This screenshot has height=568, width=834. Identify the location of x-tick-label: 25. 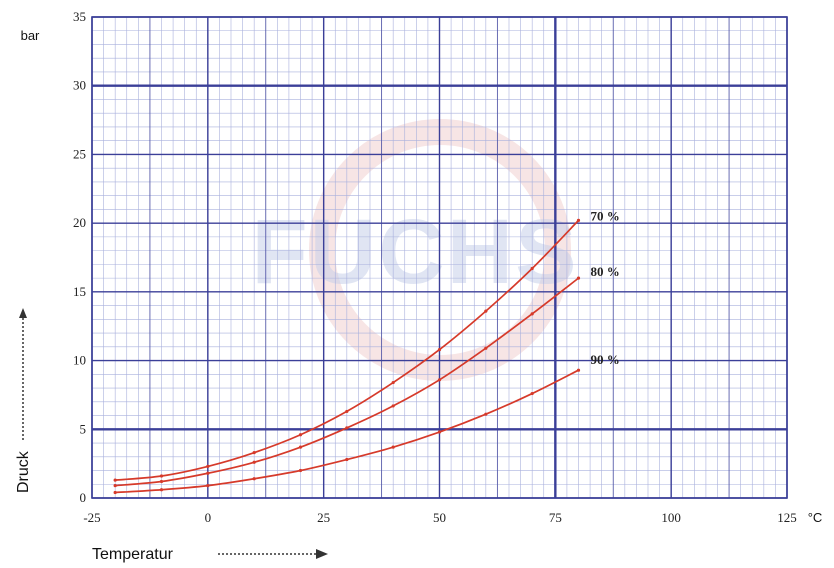
(323, 517).